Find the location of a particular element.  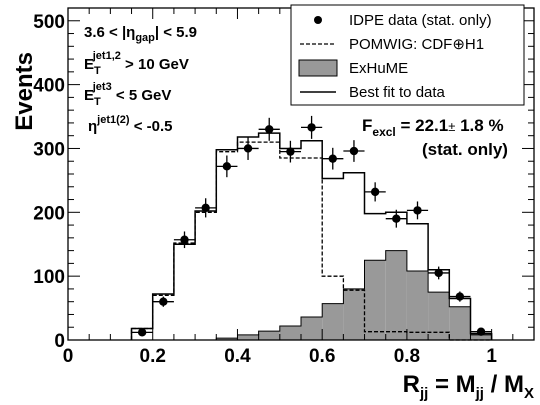

x-tick-label: 0.4 is located at coordinates (237, 356).